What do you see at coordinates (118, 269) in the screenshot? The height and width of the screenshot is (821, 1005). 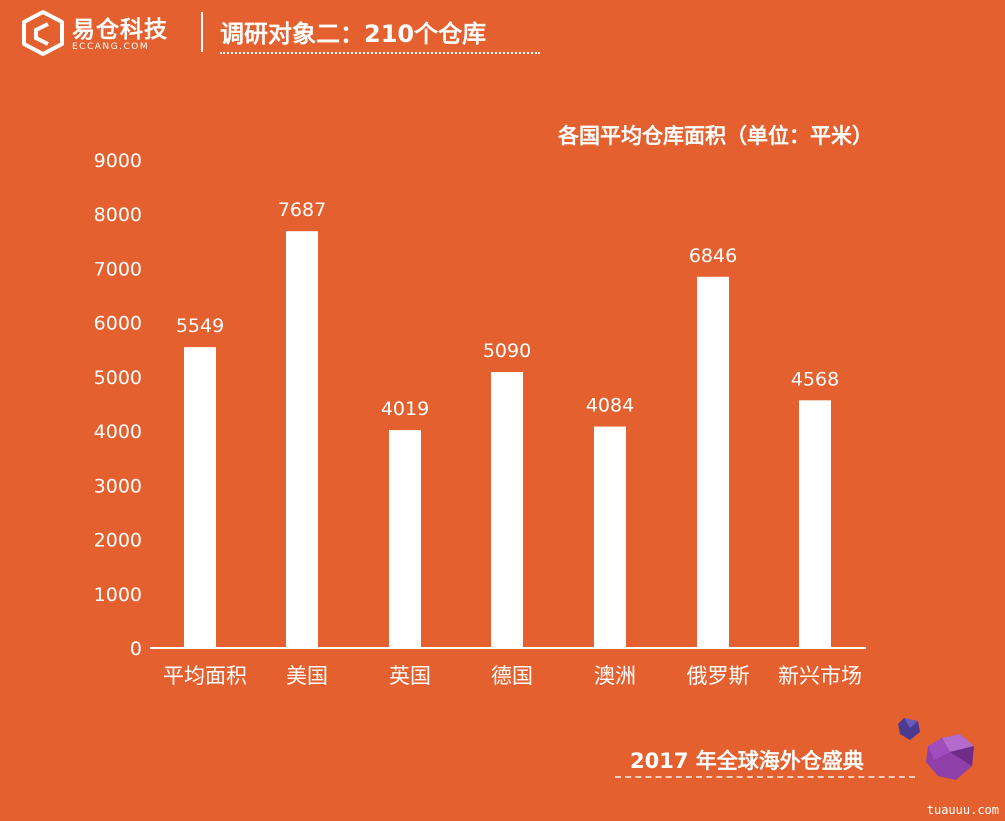 I see `y-tick-label: 7000` at bounding box center [118, 269].